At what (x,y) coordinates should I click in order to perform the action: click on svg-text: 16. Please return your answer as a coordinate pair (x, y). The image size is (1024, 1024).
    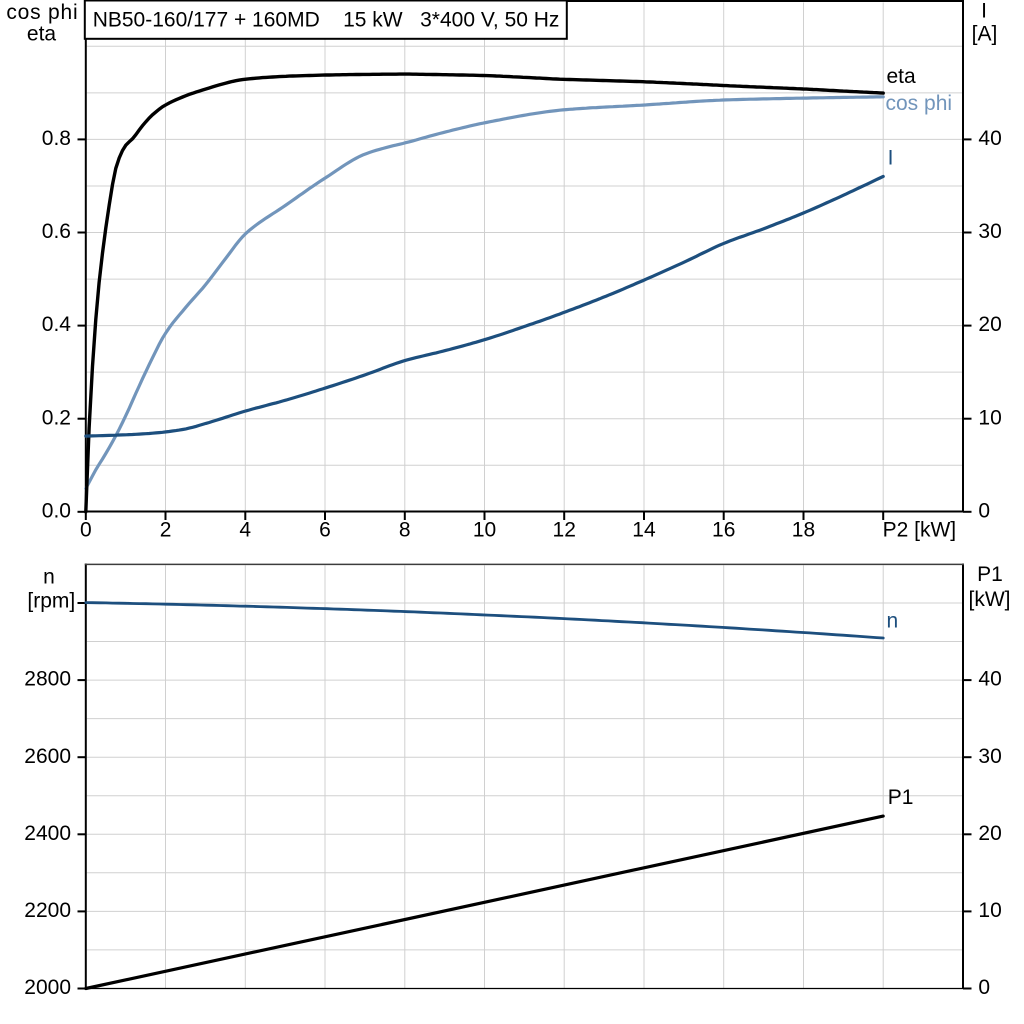
    Looking at the image, I should click on (723, 530).